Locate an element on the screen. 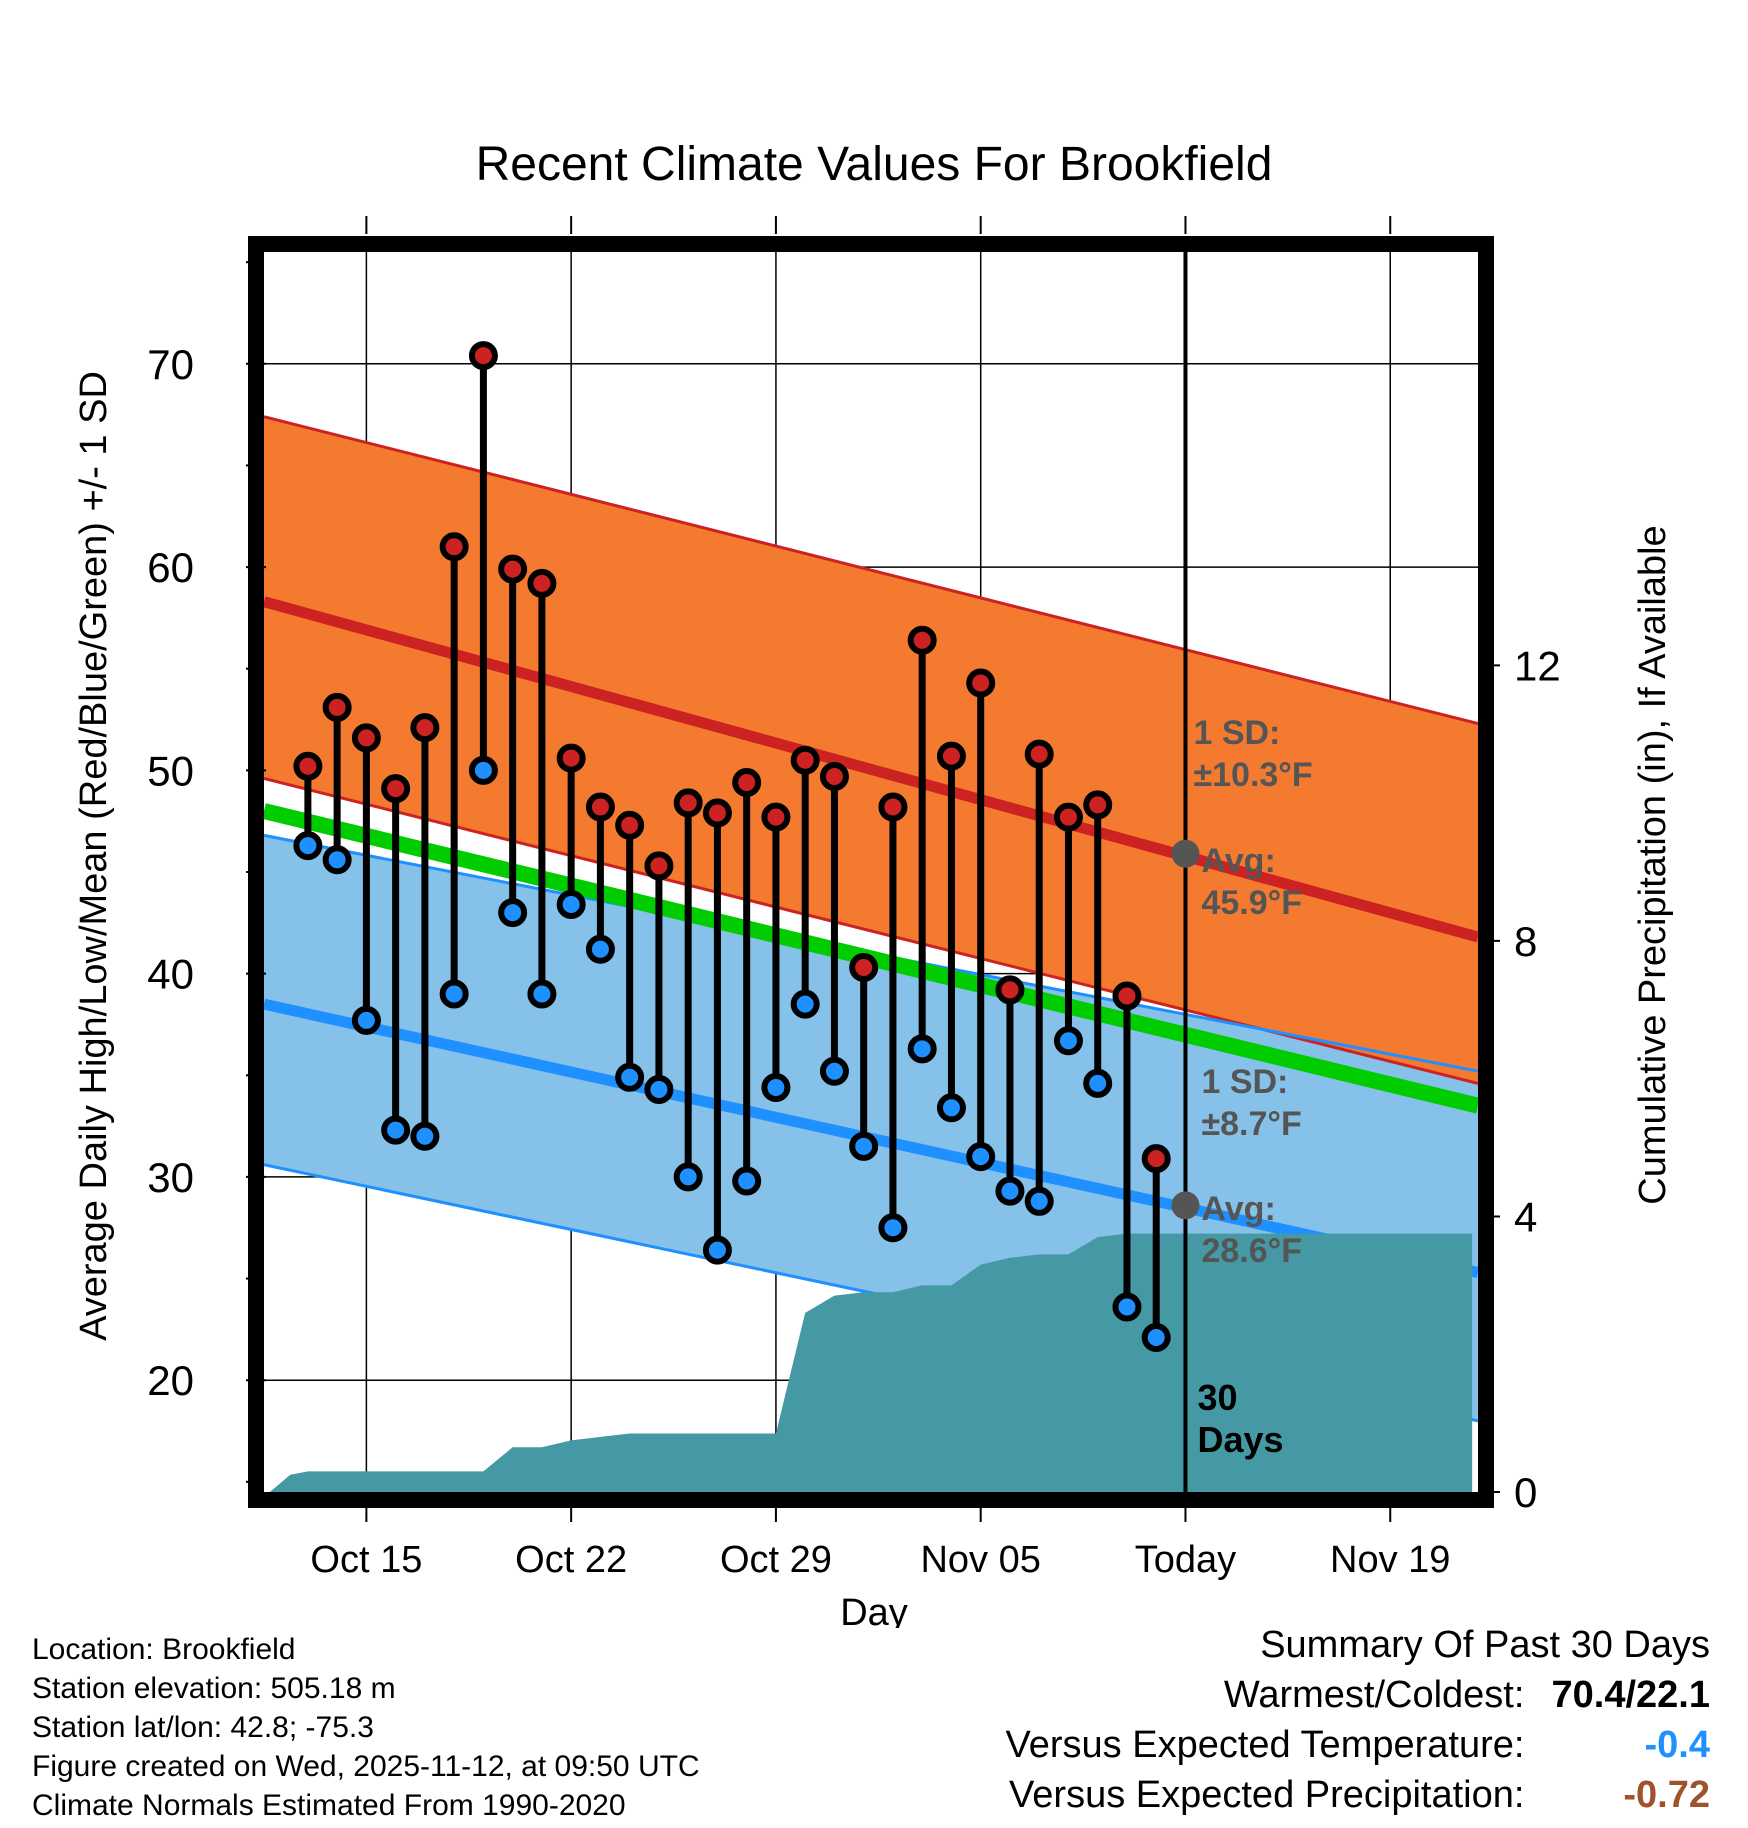  precip-value: -0.72 is located at coordinates (1666, 1795).